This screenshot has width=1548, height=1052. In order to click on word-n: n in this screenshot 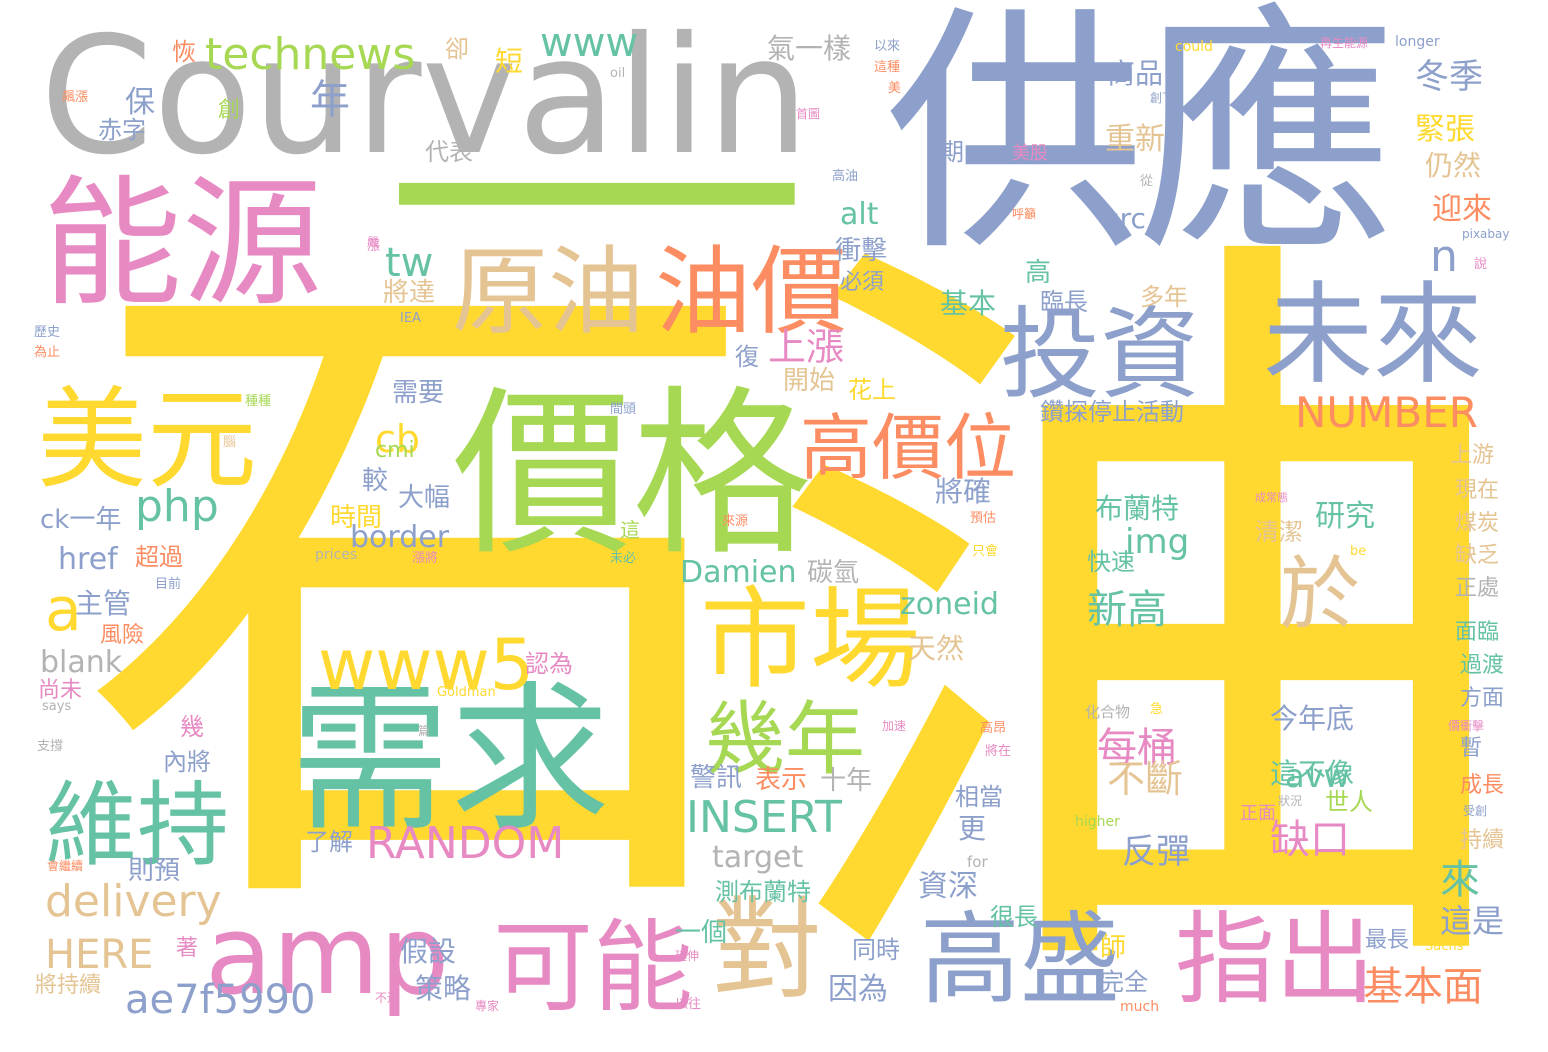, I will do `click(1444, 256)`.